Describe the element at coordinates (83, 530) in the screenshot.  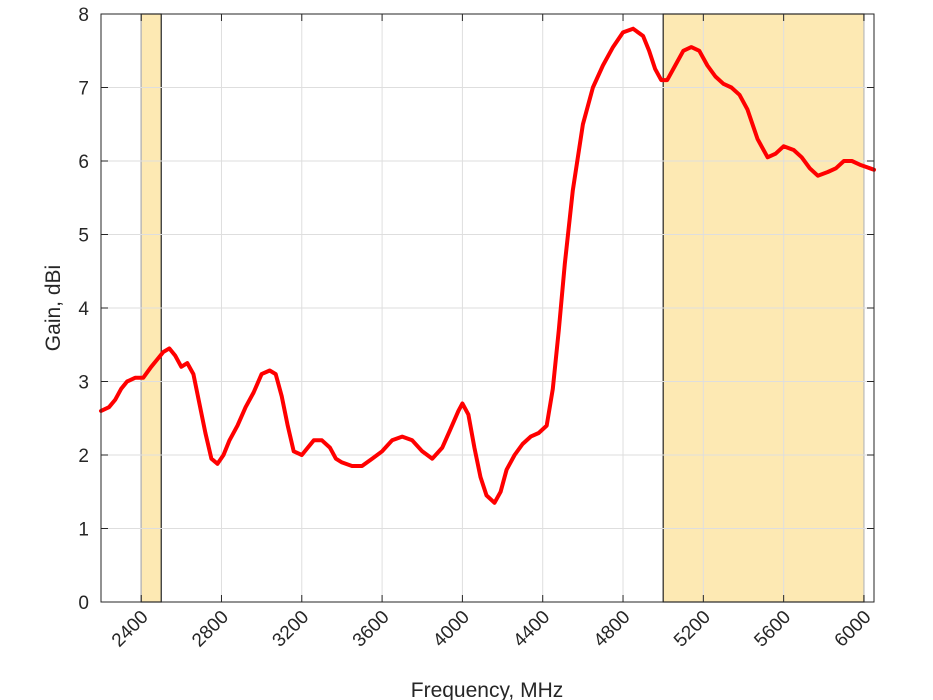
I see `y-tick-label-1: 1` at that location.